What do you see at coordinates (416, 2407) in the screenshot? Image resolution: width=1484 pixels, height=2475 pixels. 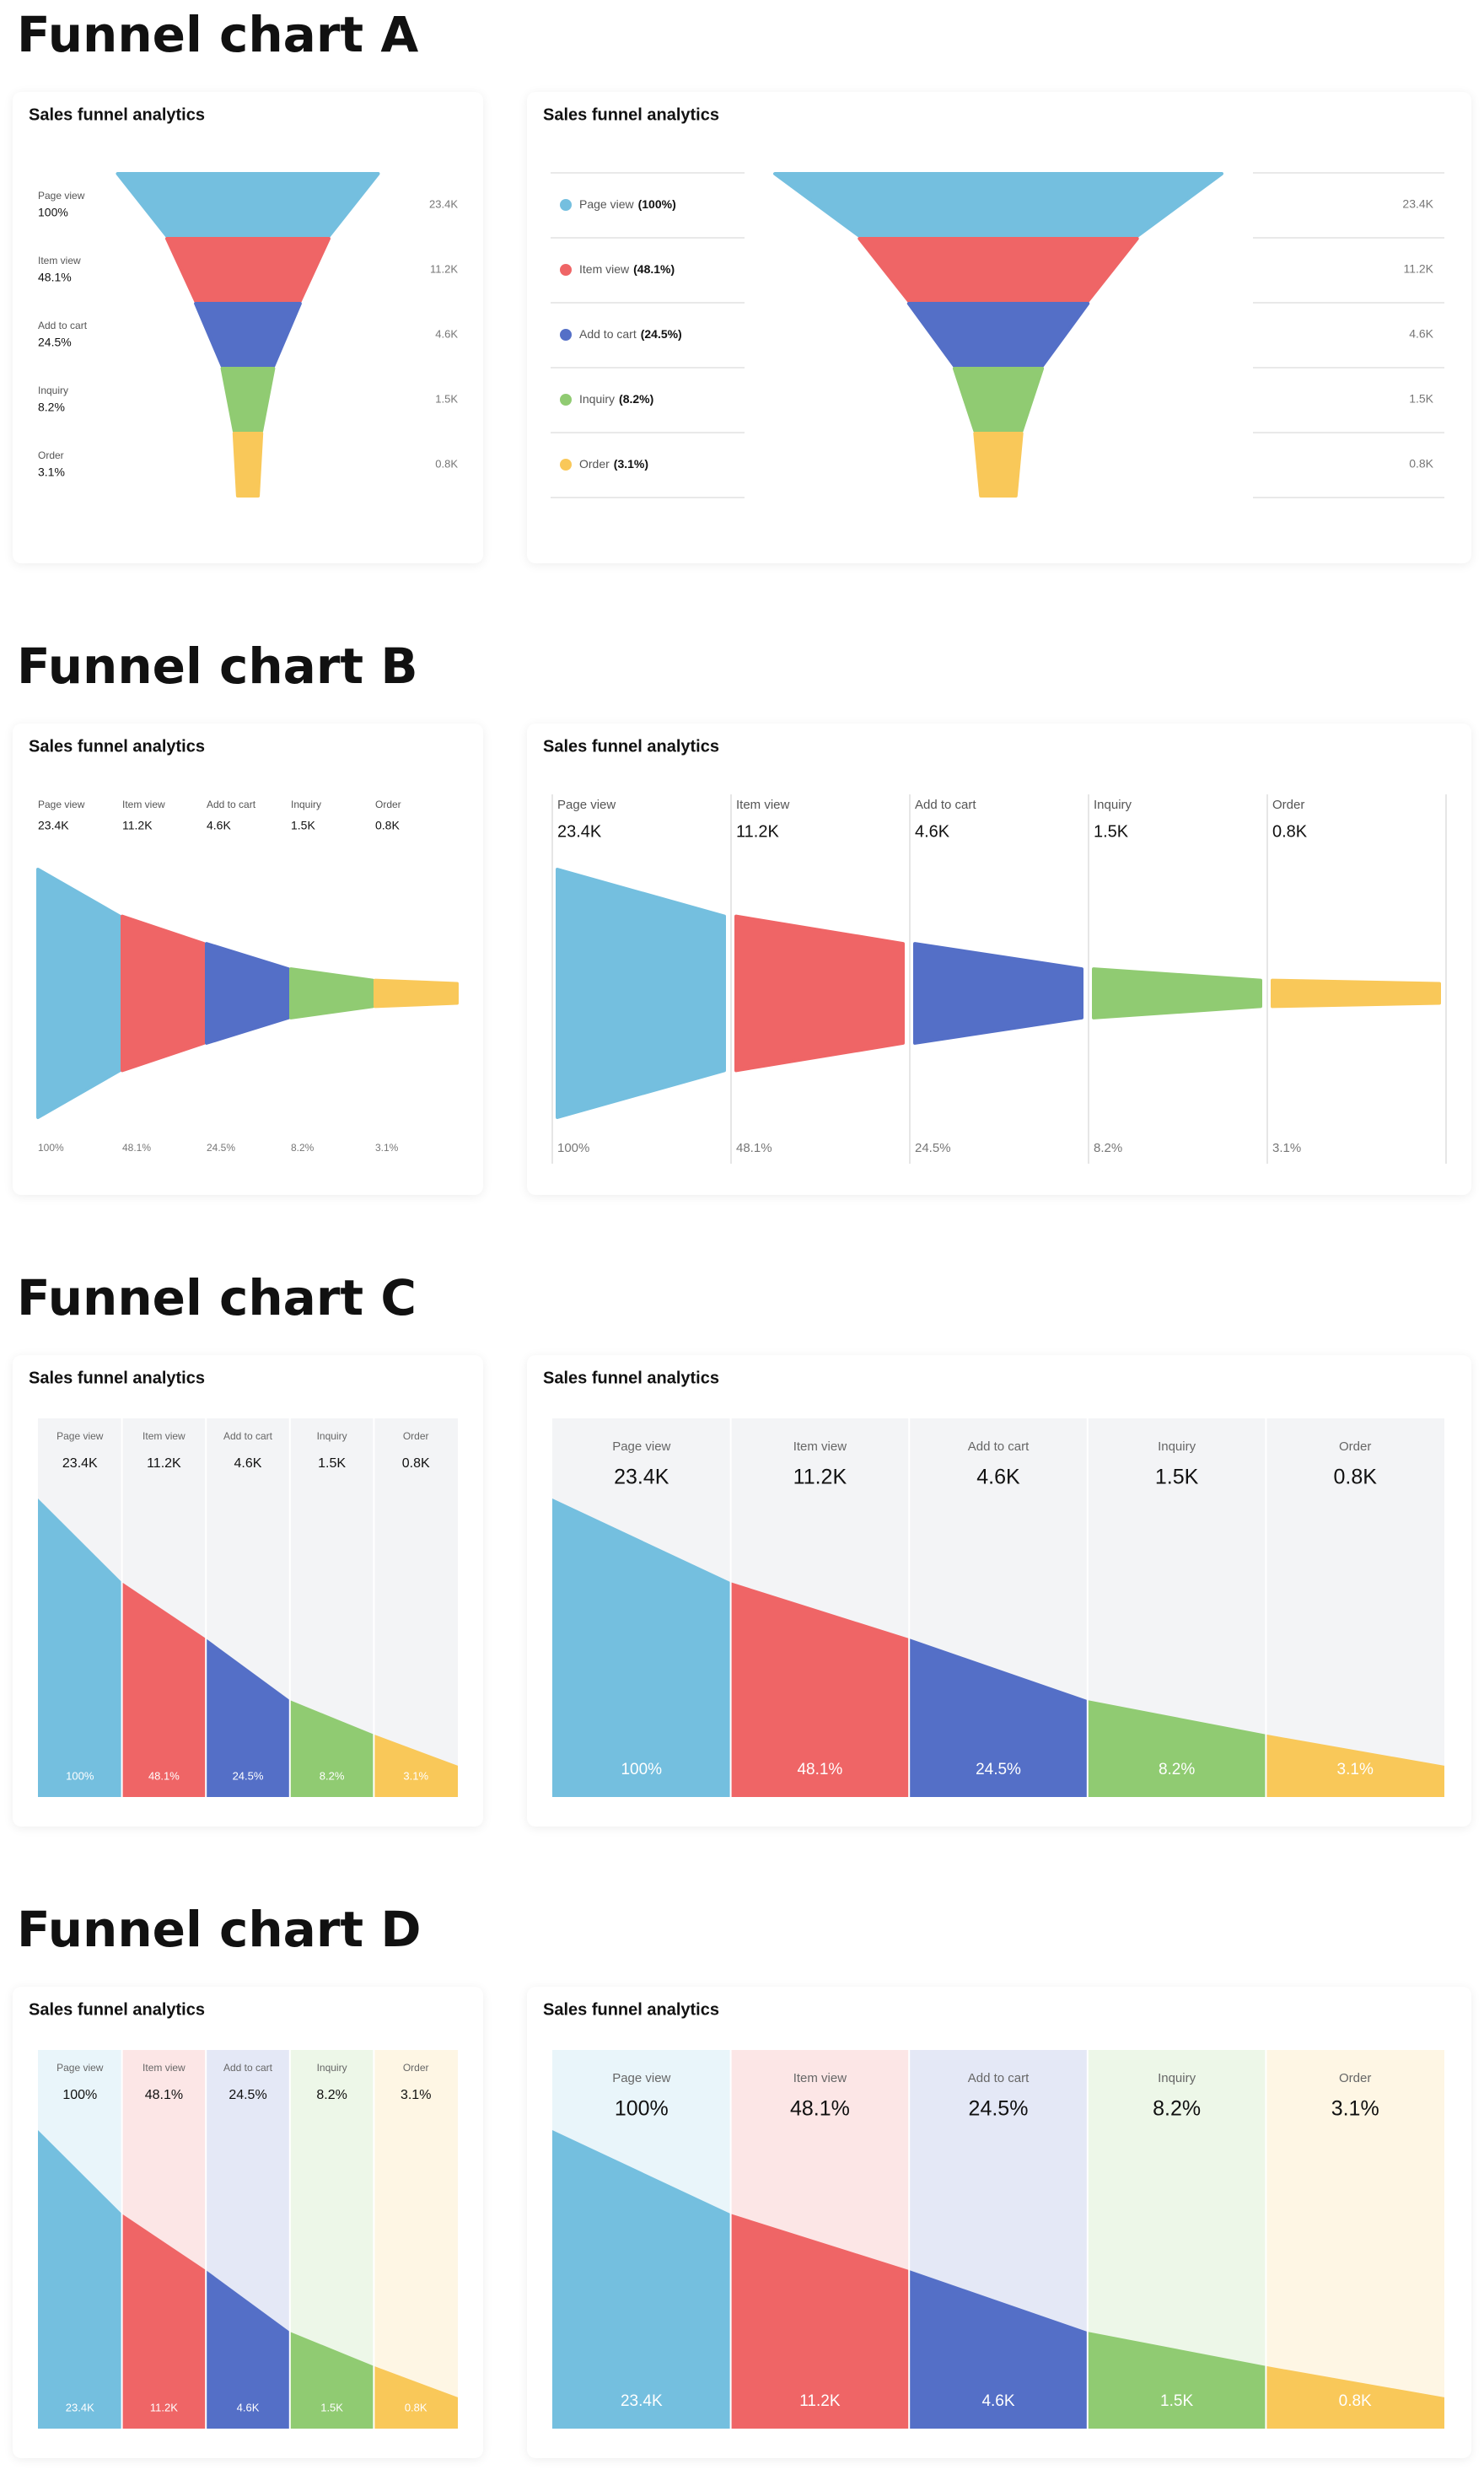 I see `bottom-label: 0.8K` at bounding box center [416, 2407].